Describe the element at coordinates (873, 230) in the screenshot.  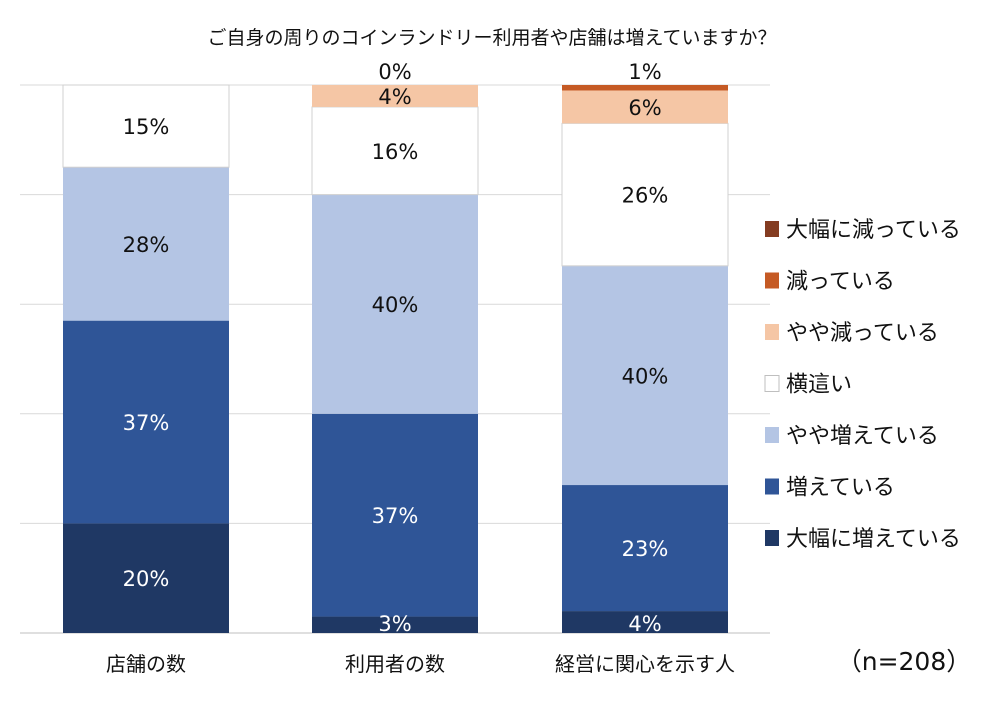
I see `legend-label: 大幅に減っている` at that location.